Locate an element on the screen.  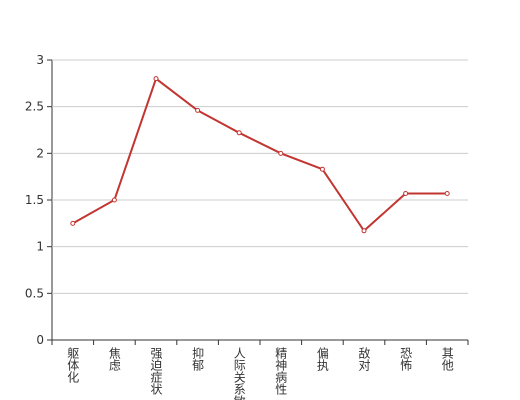
y-tick-label: 2.5 is located at coordinates (34, 107).